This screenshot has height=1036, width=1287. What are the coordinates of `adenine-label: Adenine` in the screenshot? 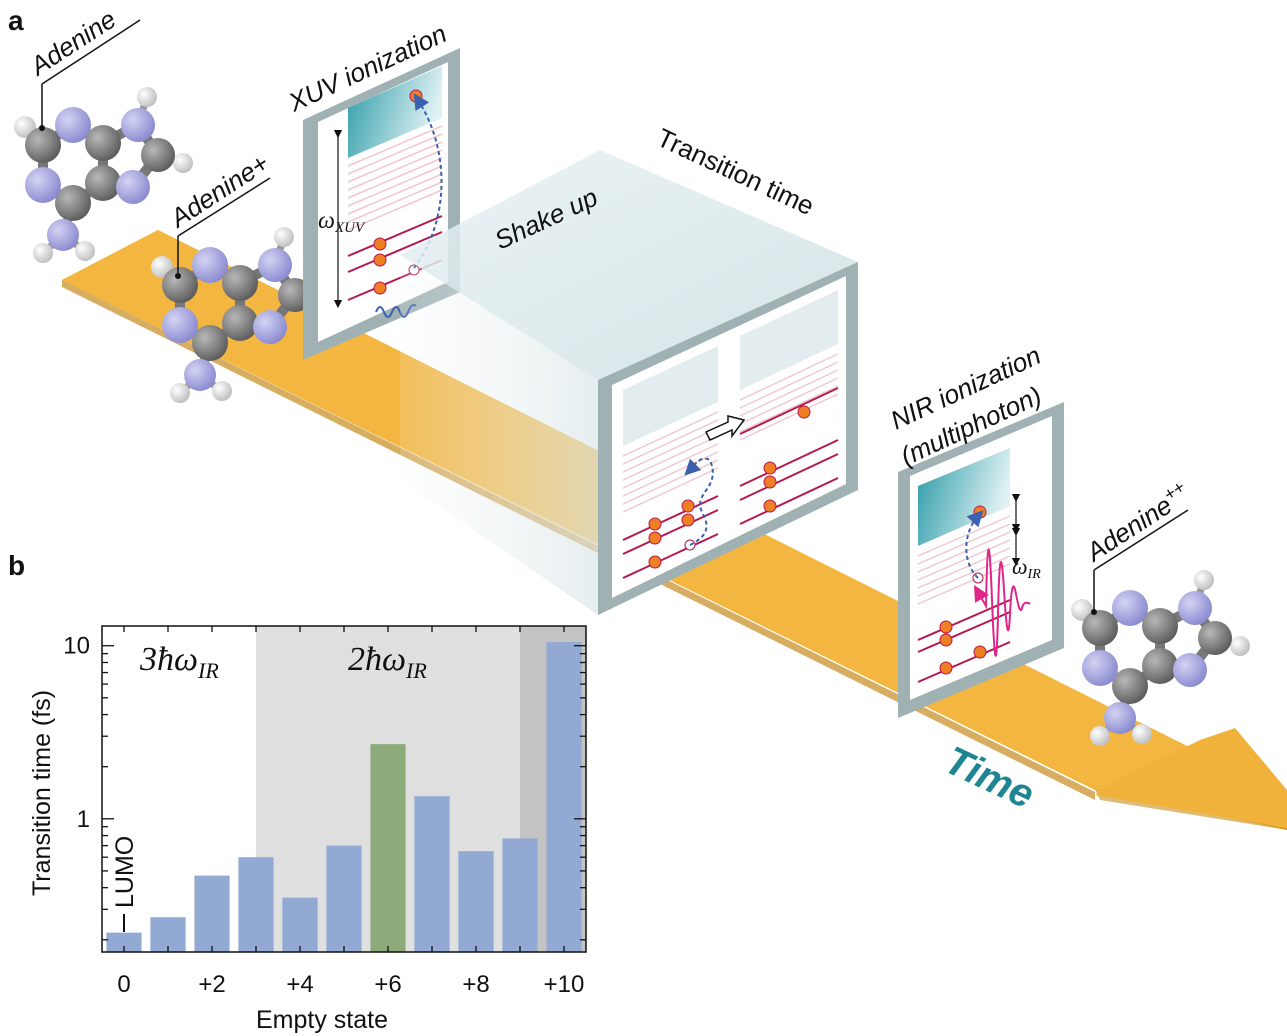 It's located at (72, 43).